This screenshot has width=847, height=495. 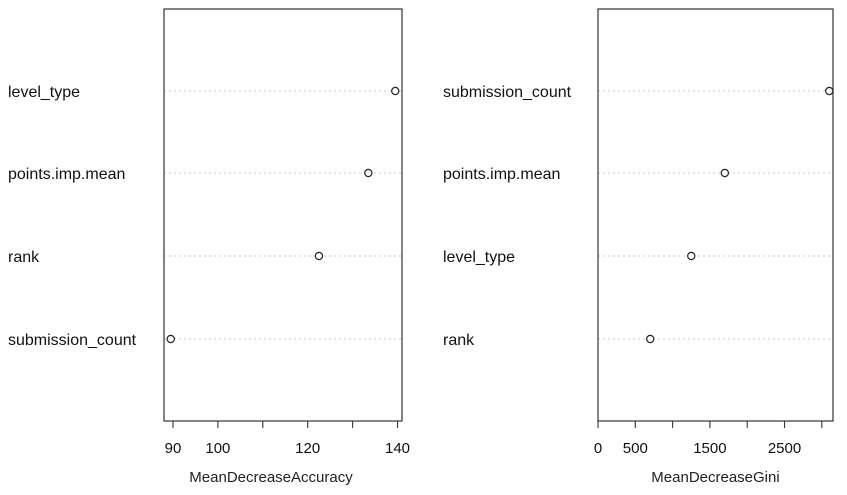 I want to click on x-tick-label-accuracy-3: 120, so click(x=307, y=448).